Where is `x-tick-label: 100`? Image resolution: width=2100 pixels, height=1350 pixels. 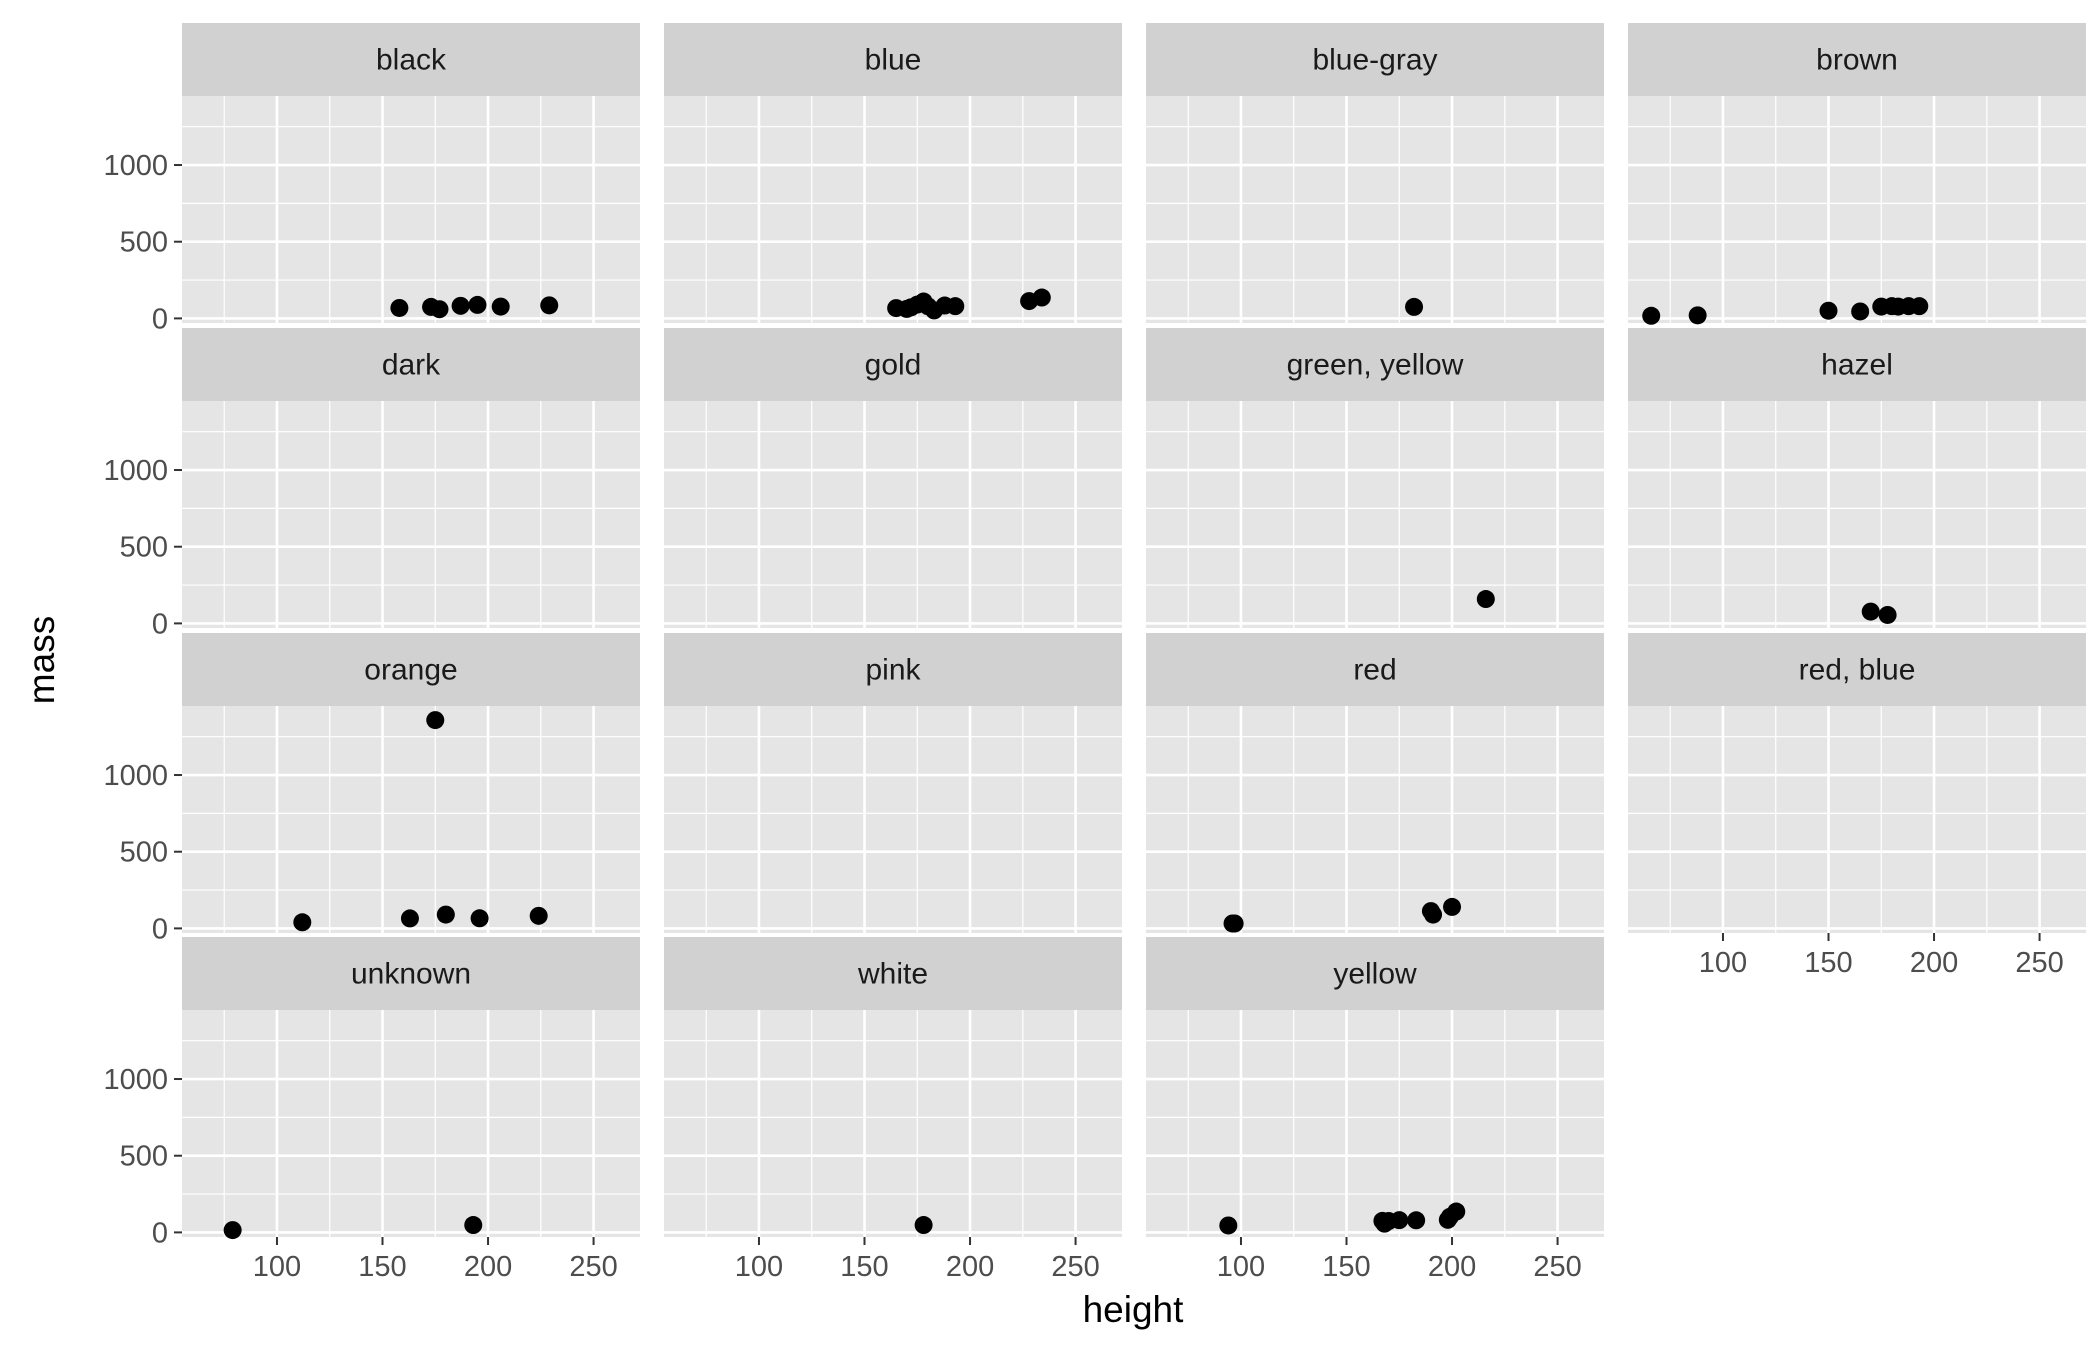 x-tick-label: 100 is located at coordinates (1241, 1267).